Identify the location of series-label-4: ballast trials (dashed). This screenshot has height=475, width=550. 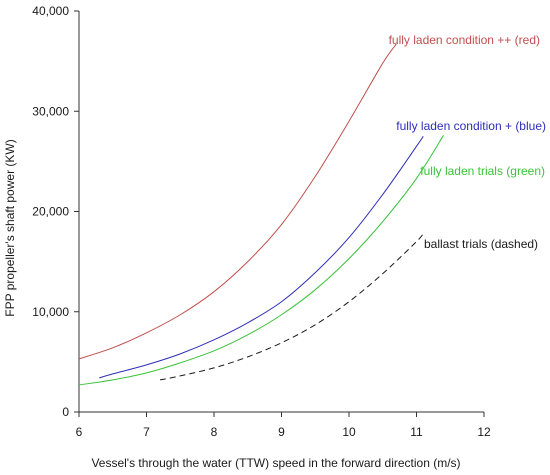
(481, 244).